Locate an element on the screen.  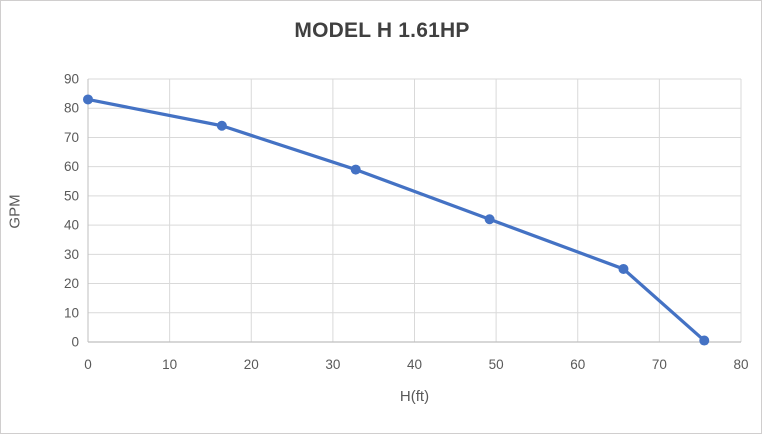
y-tick-label: 20 is located at coordinates (71, 283).